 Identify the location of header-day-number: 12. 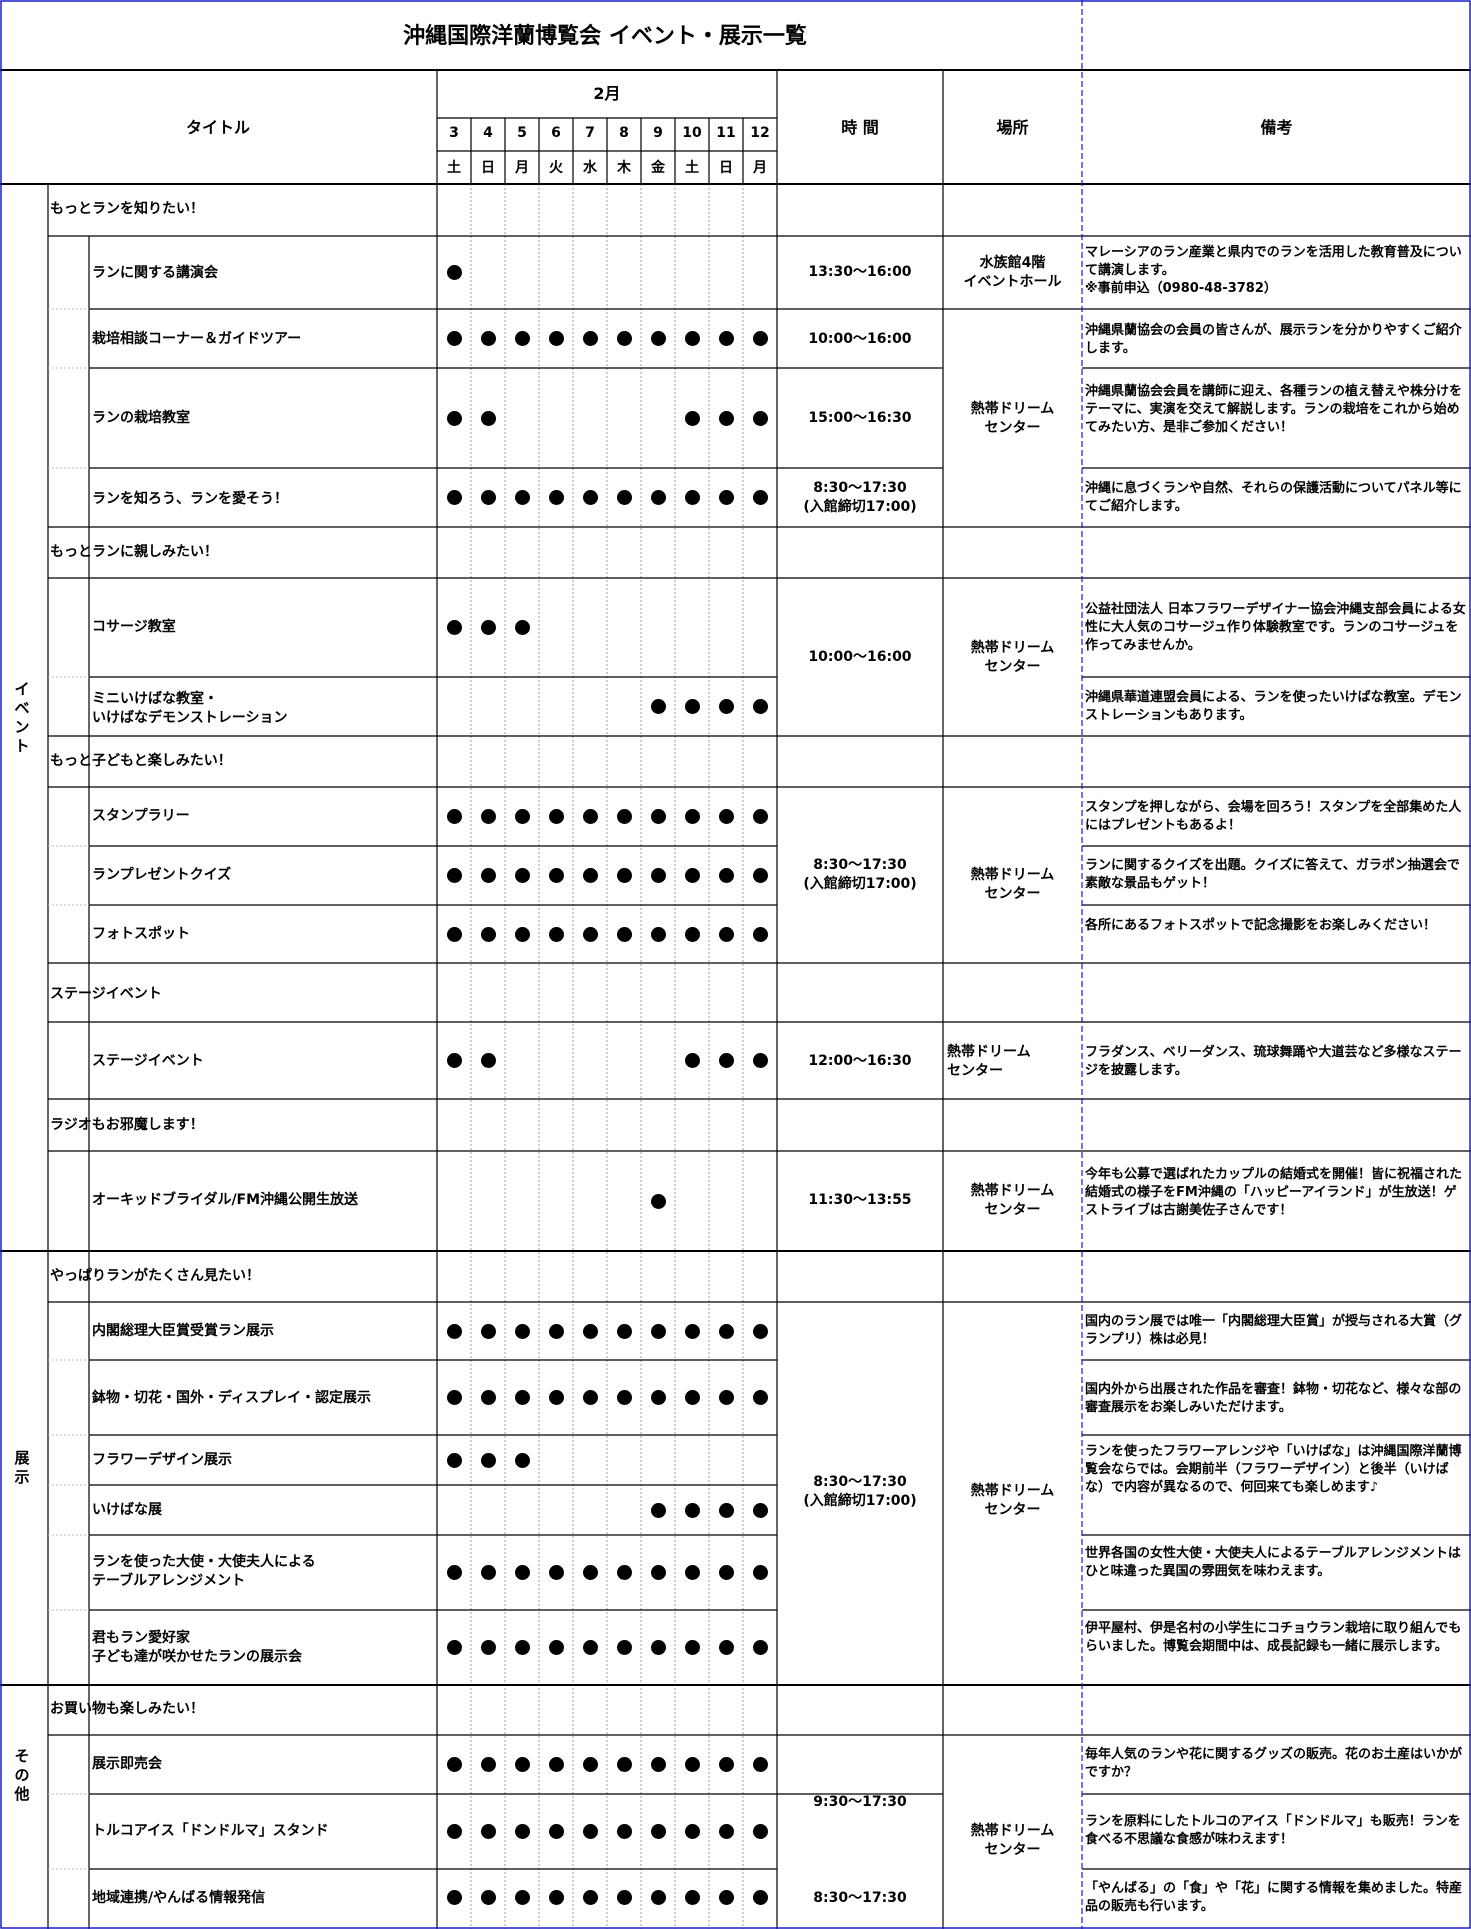
(760, 133).